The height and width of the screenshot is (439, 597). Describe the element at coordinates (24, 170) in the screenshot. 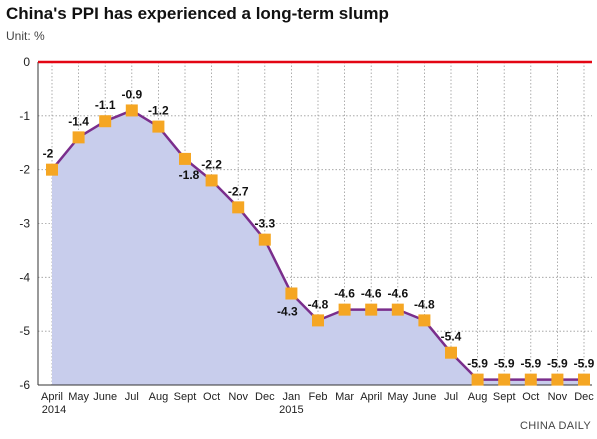

I see `y-tick-label: -2` at that location.